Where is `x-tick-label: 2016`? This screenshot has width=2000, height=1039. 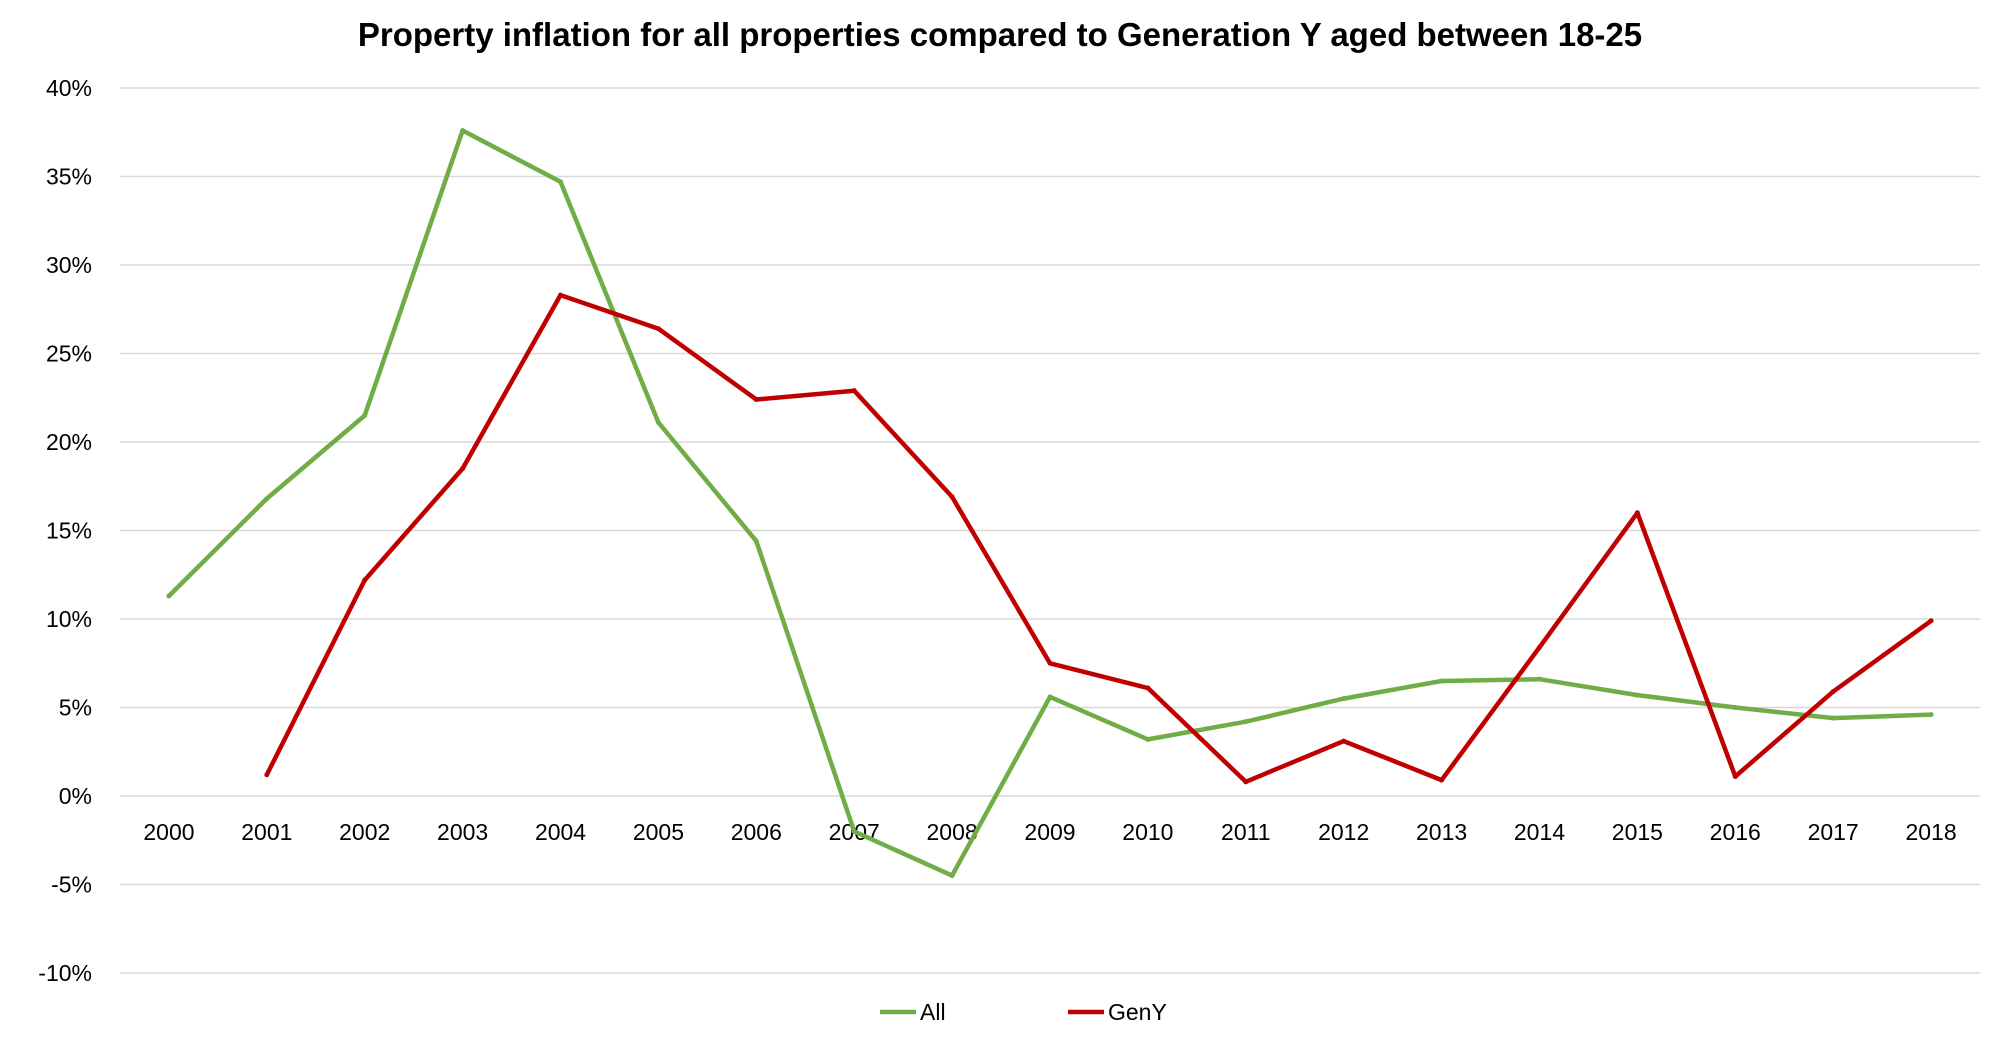 x-tick-label: 2016 is located at coordinates (1735, 832).